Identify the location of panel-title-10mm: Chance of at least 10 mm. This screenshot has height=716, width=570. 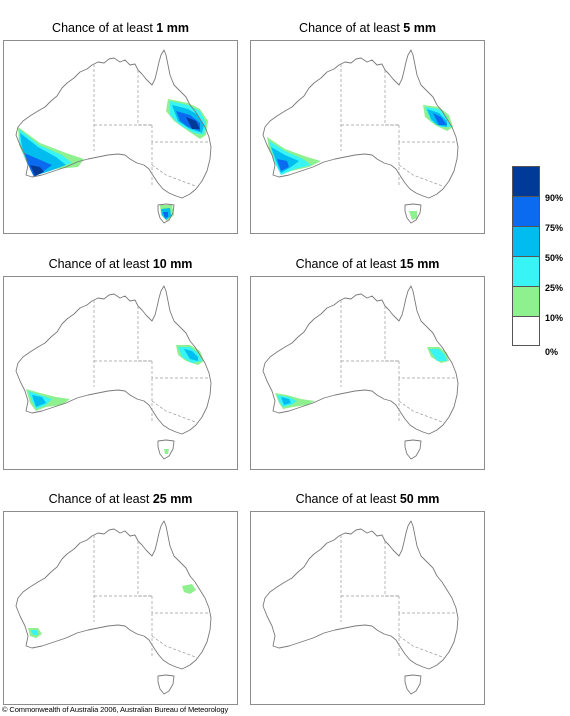
(120, 264).